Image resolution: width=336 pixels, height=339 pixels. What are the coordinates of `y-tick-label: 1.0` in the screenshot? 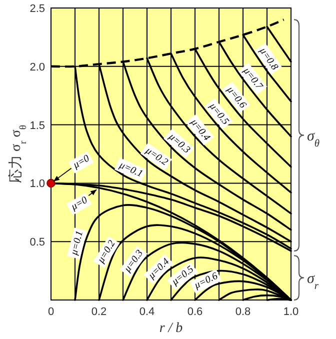 It's located at (37, 184).